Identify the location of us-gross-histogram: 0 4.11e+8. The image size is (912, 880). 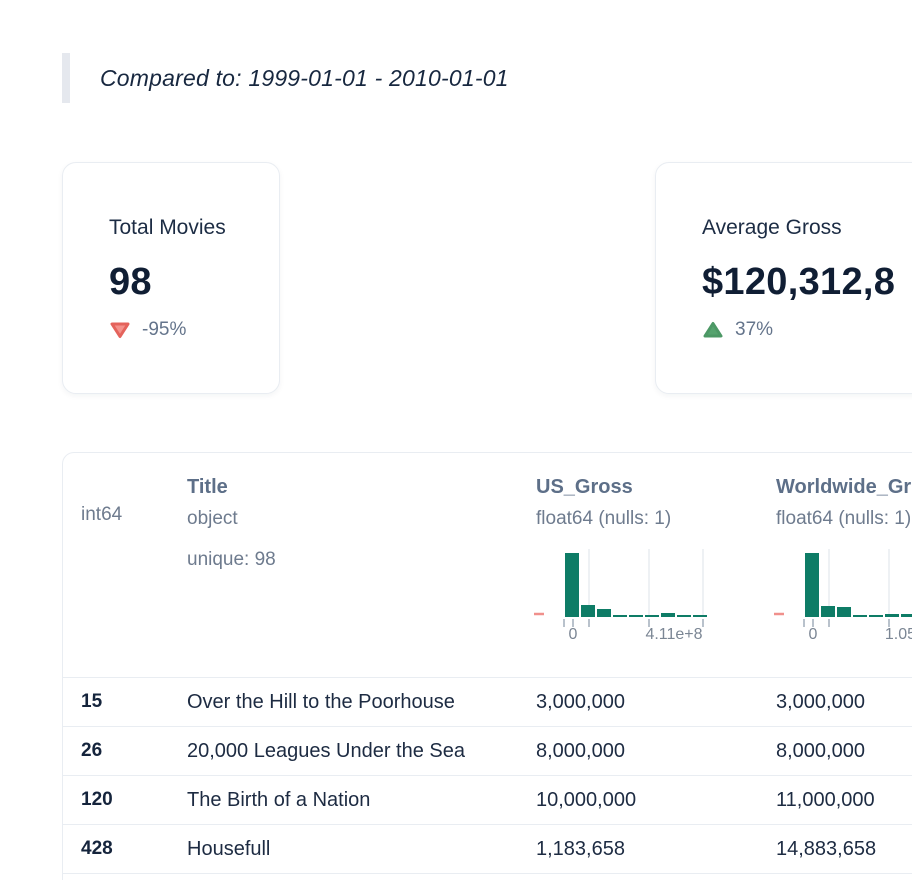
(620, 596).